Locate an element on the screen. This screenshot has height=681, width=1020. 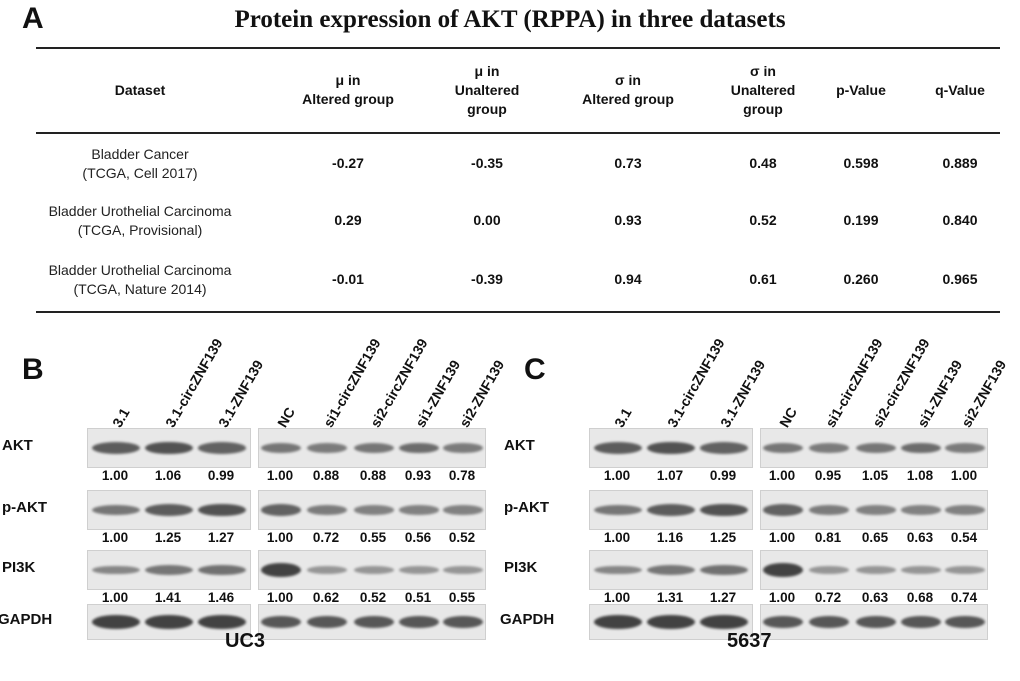
table-cell: 0.199 is located at coordinates (861, 220).